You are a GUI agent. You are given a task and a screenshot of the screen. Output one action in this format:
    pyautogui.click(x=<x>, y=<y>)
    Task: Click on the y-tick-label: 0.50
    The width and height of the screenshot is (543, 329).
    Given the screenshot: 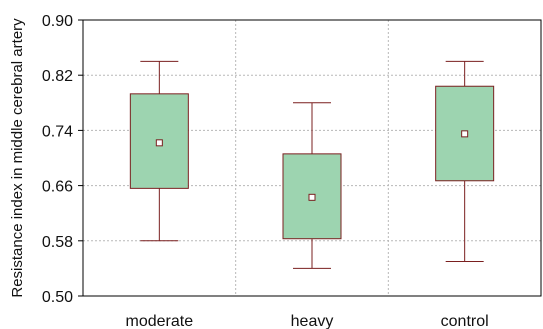 What is the action you would take?
    pyautogui.click(x=57, y=297)
    